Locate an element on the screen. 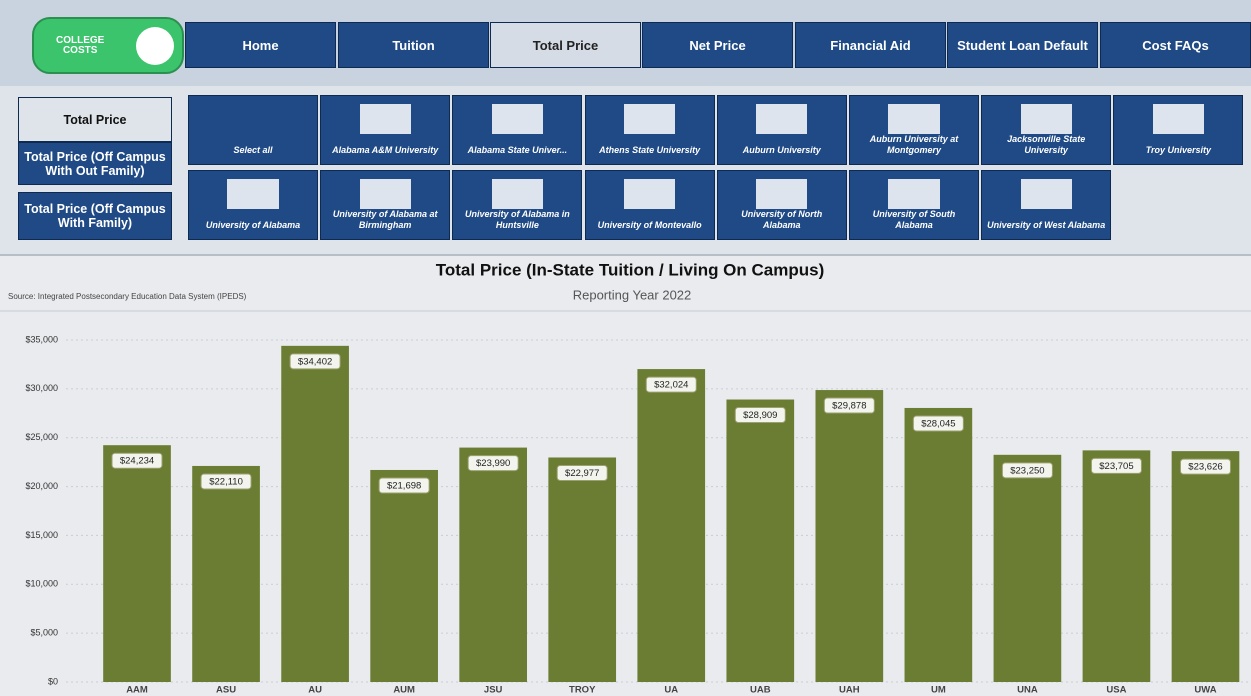  school-tile-label: University of North Alabama is located at coordinates (782, 219).